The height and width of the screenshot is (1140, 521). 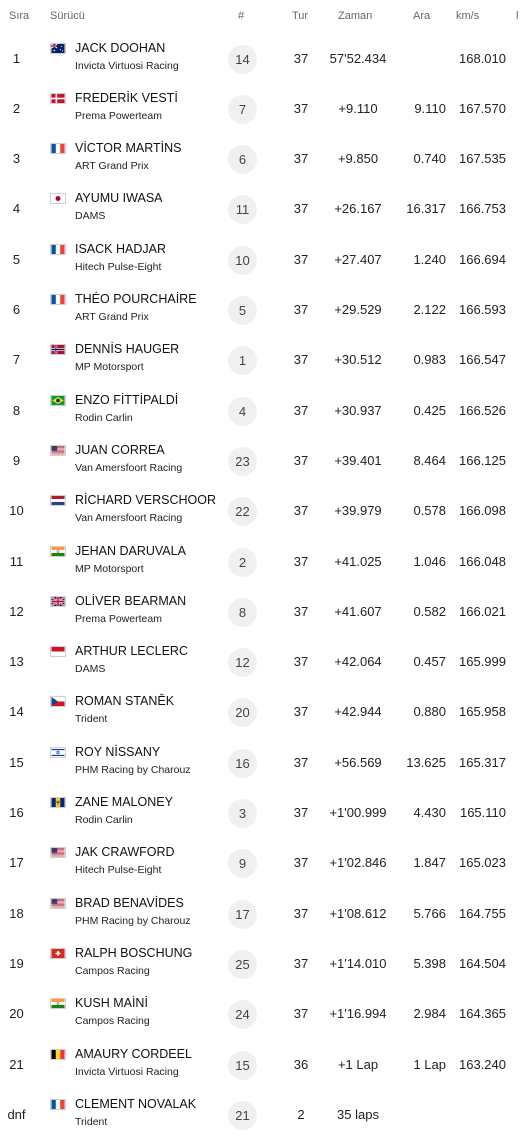 I want to click on header-time: Zaman, so click(x=355, y=16).